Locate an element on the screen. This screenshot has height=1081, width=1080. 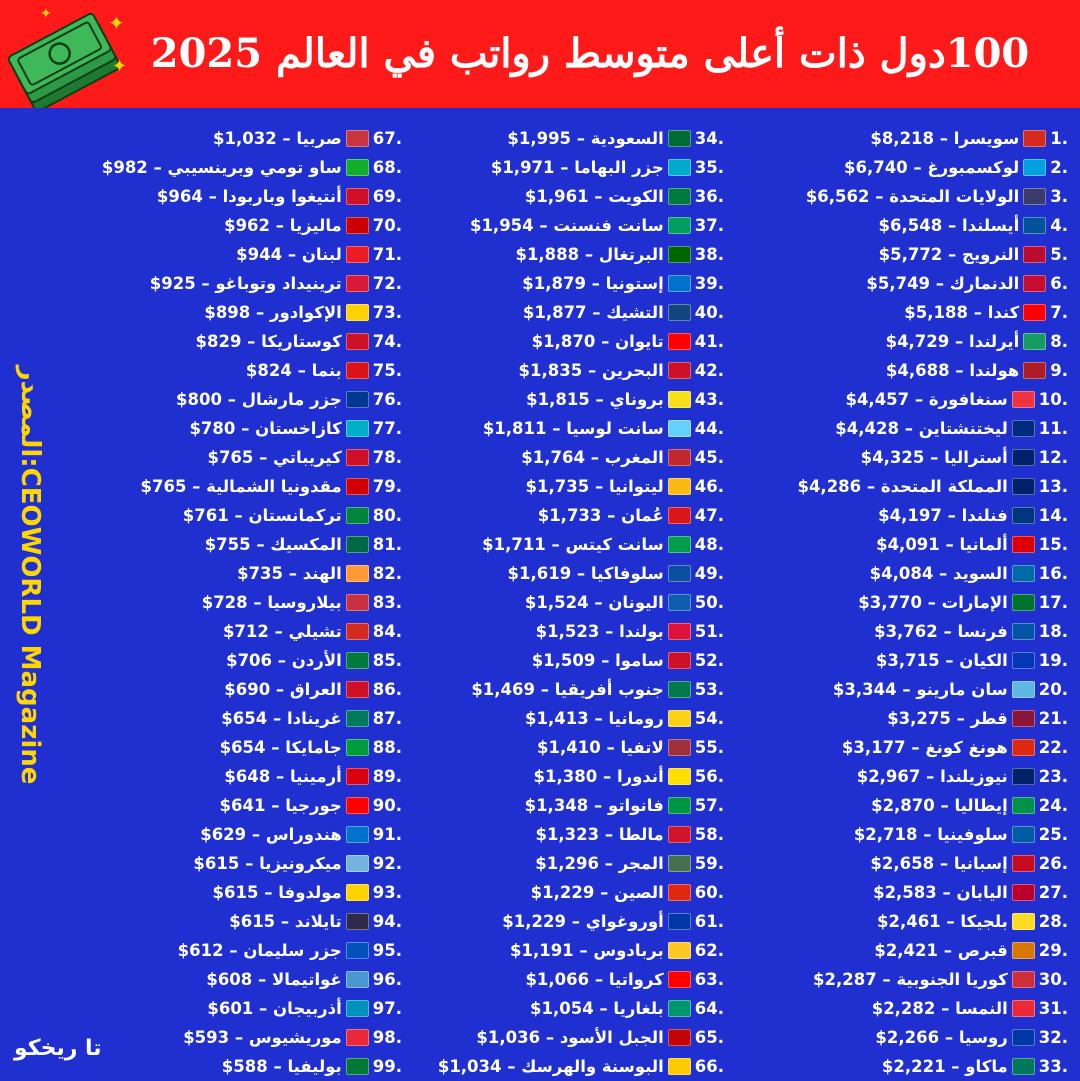
country-salary-label: كرواتيا – 1,066$ is located at coordinates (594, 979).